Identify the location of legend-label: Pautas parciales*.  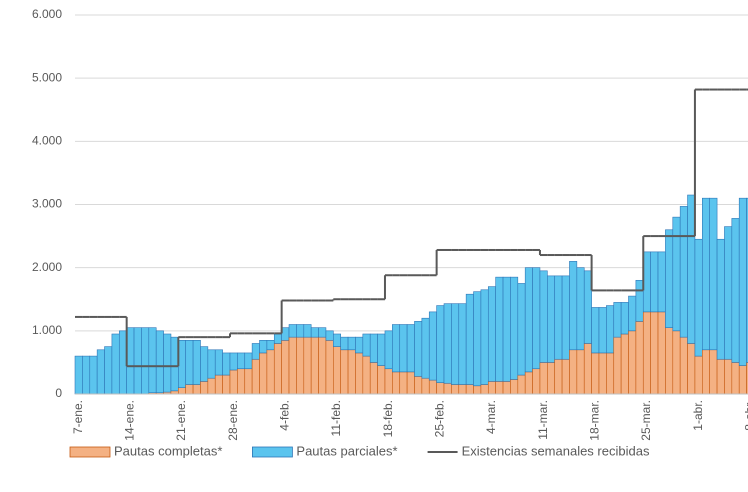
(346, 450).